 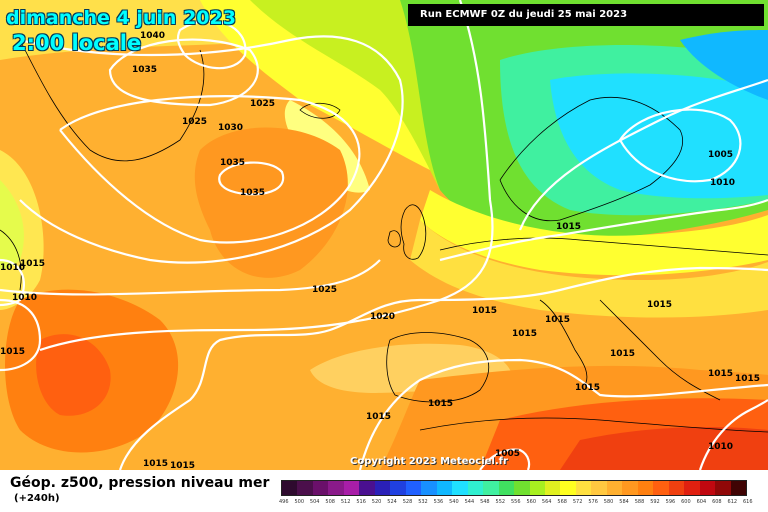 I want to click on legend-tick-label: 496, so click(x=284, y=502).